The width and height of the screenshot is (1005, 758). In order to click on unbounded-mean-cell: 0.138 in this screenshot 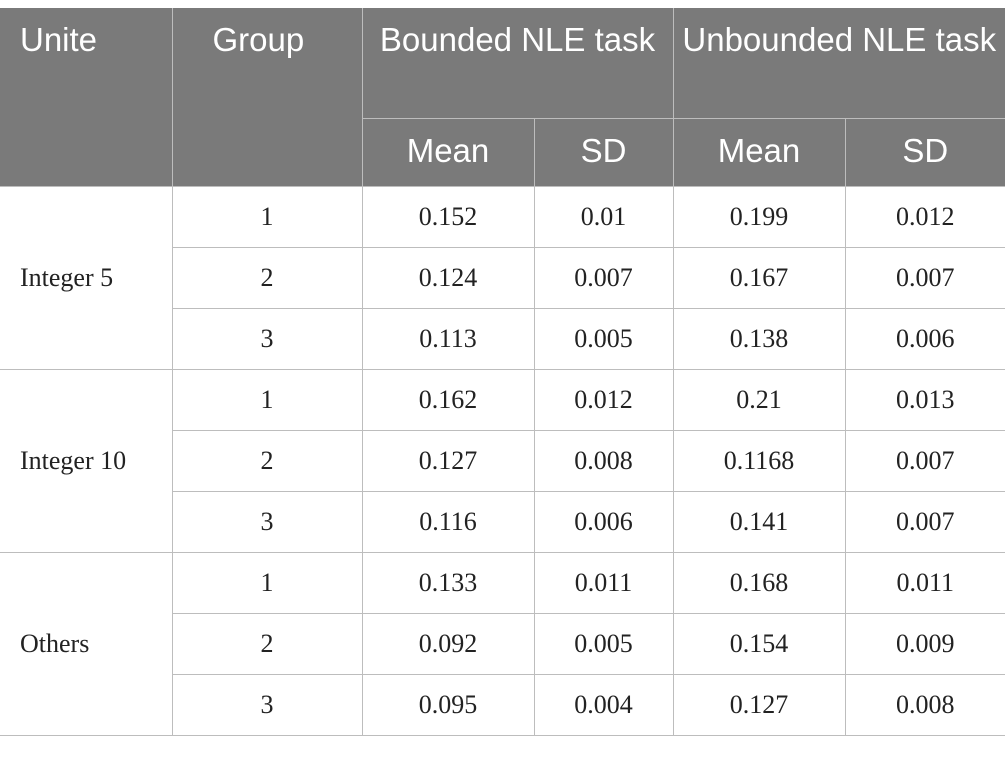, I will do `click(759, 338)`.